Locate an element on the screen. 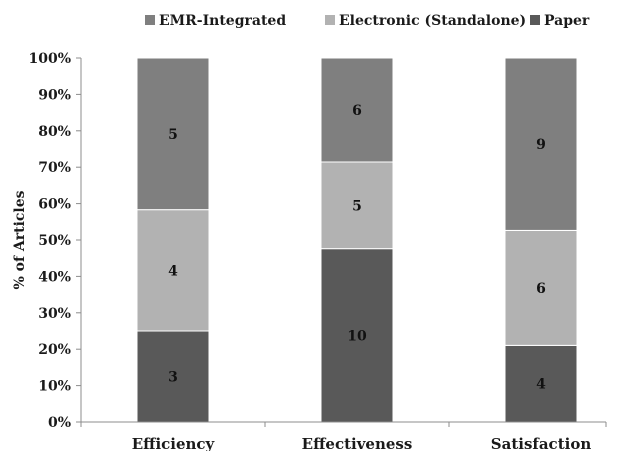 The width and height of the screenshot is (623, 451). data-label-effectiveness-paper: 10 is located at coordinates (357, 336).